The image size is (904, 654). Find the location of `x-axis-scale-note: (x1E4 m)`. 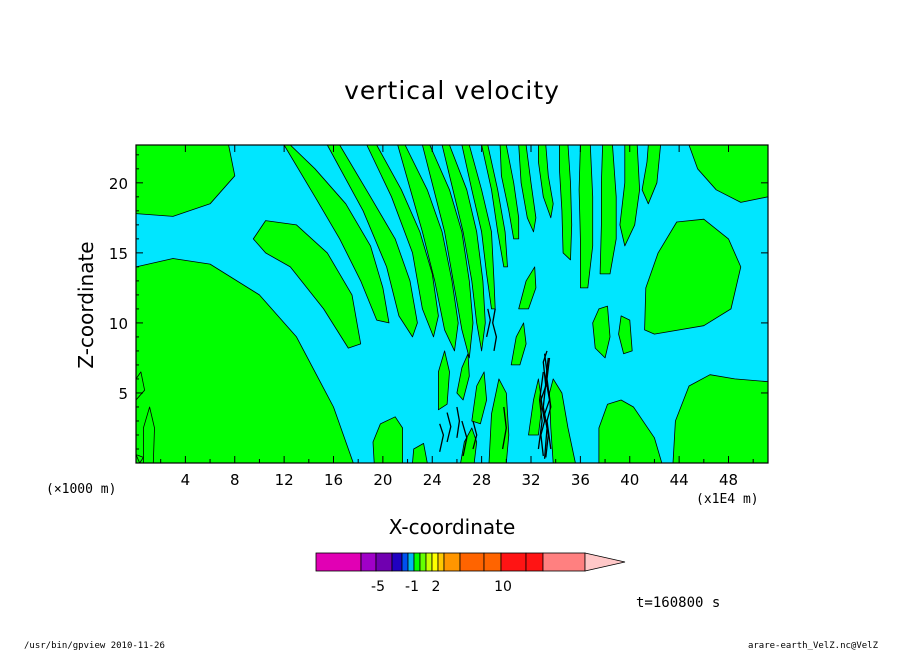

x-axis-scale-note: (x1E4 m) is located at coordinates (727, 499).